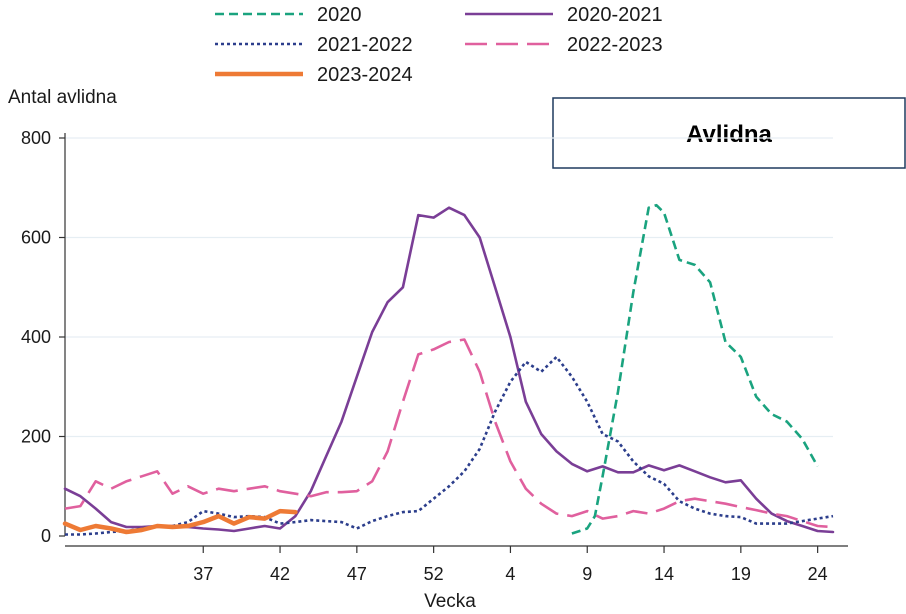  What do you see at coordinates (288, 15) in the screenshot?
I see `legend-item: 2020` at bounding box center [288, 15].